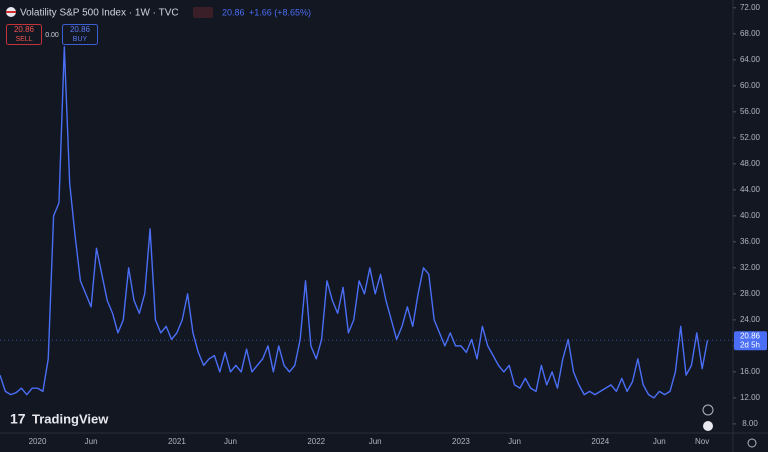  I want to click on lightning-icon, so click(708, 410).